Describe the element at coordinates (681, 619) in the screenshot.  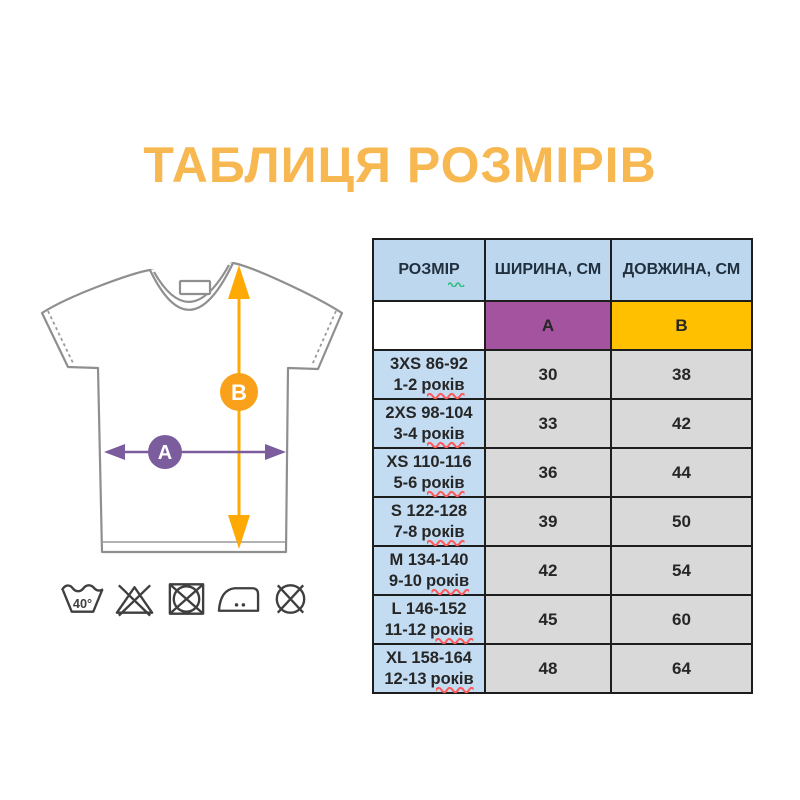
I see `length-value-cell: 60` at that location.